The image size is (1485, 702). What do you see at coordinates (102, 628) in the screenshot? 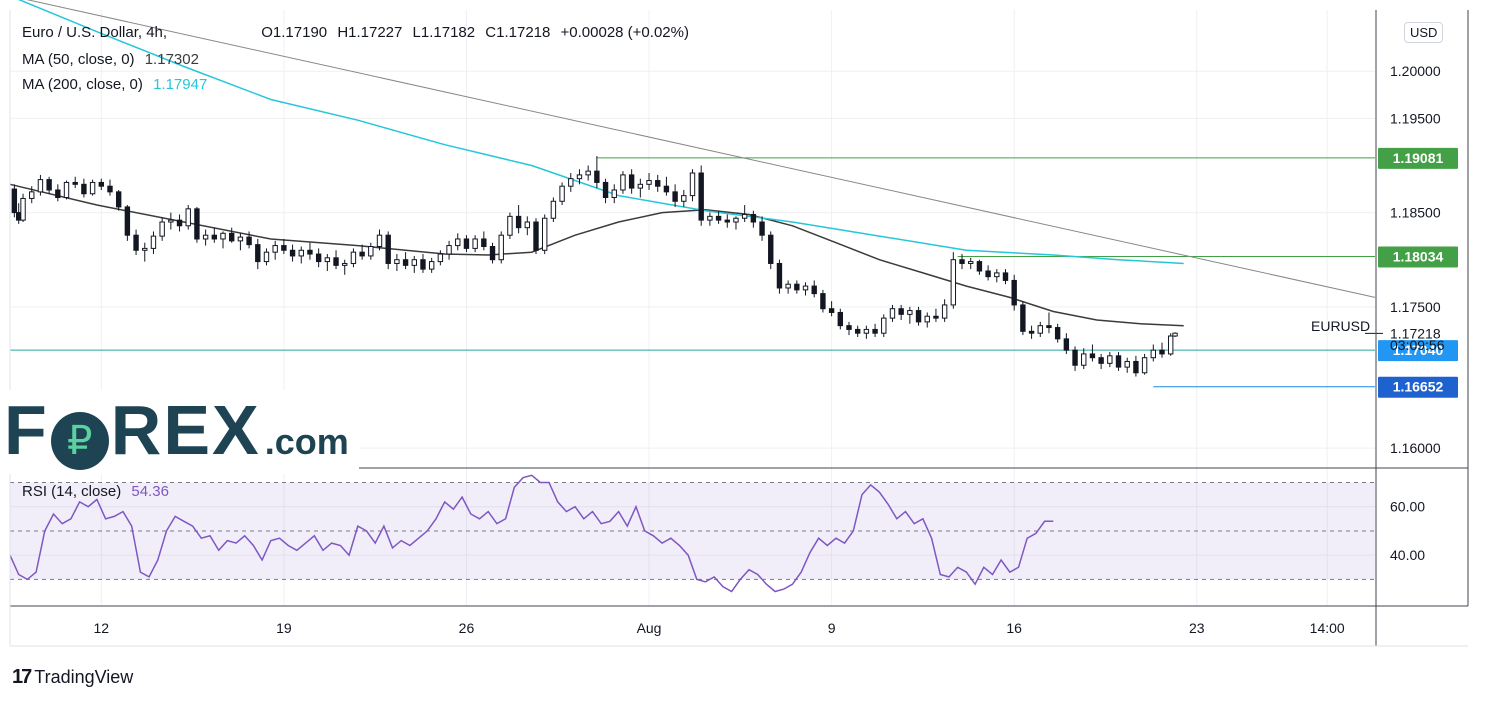
I see `x-tick-label: 12` at bounding box center [102, 628].